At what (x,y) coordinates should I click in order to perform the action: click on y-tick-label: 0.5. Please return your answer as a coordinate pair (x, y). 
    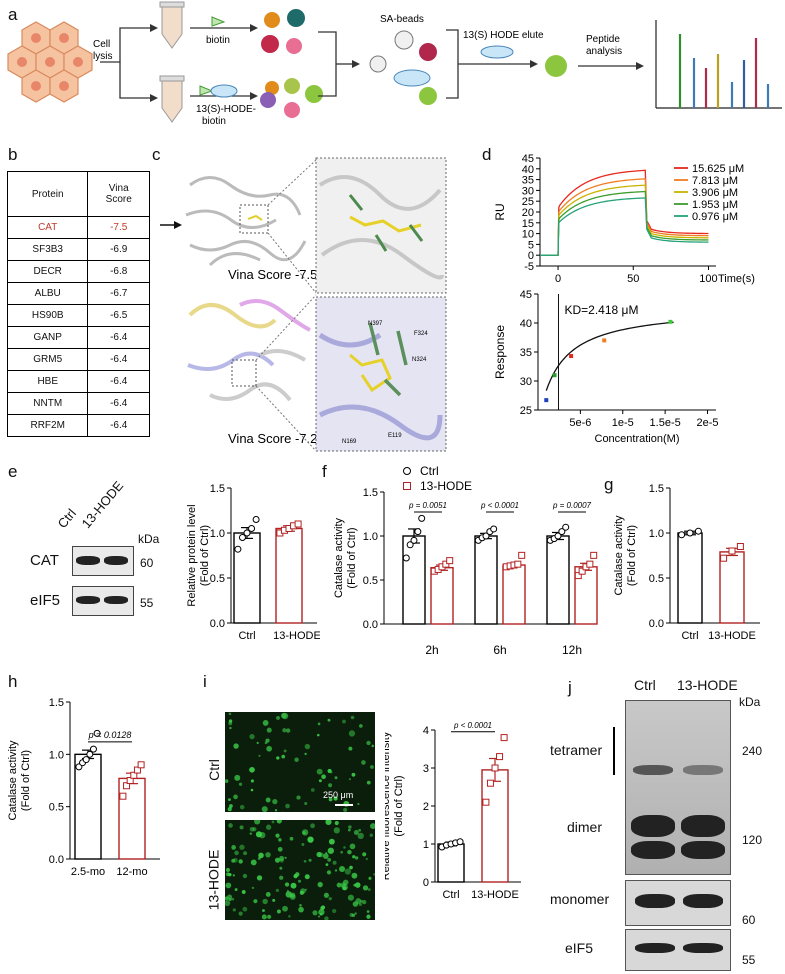
    Looking at the image, I should click on (56, 808).